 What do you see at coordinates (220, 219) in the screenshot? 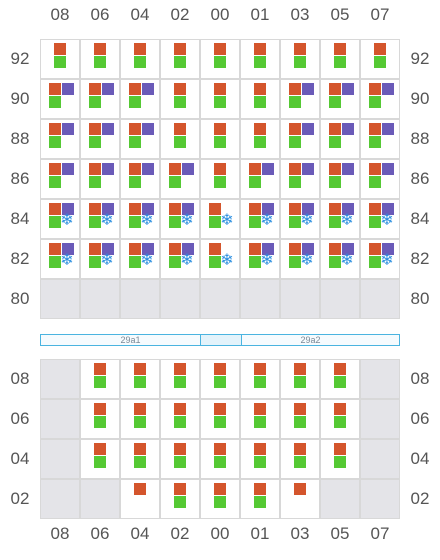
I see `upper-slot-84-00: ❄` at bounding box center [220, 219].